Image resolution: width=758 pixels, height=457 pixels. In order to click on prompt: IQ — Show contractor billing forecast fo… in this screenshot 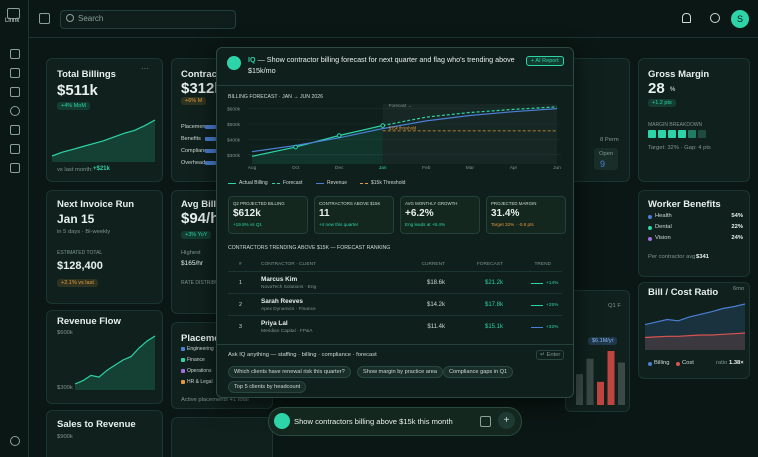, I will do `click(384, 65)`.